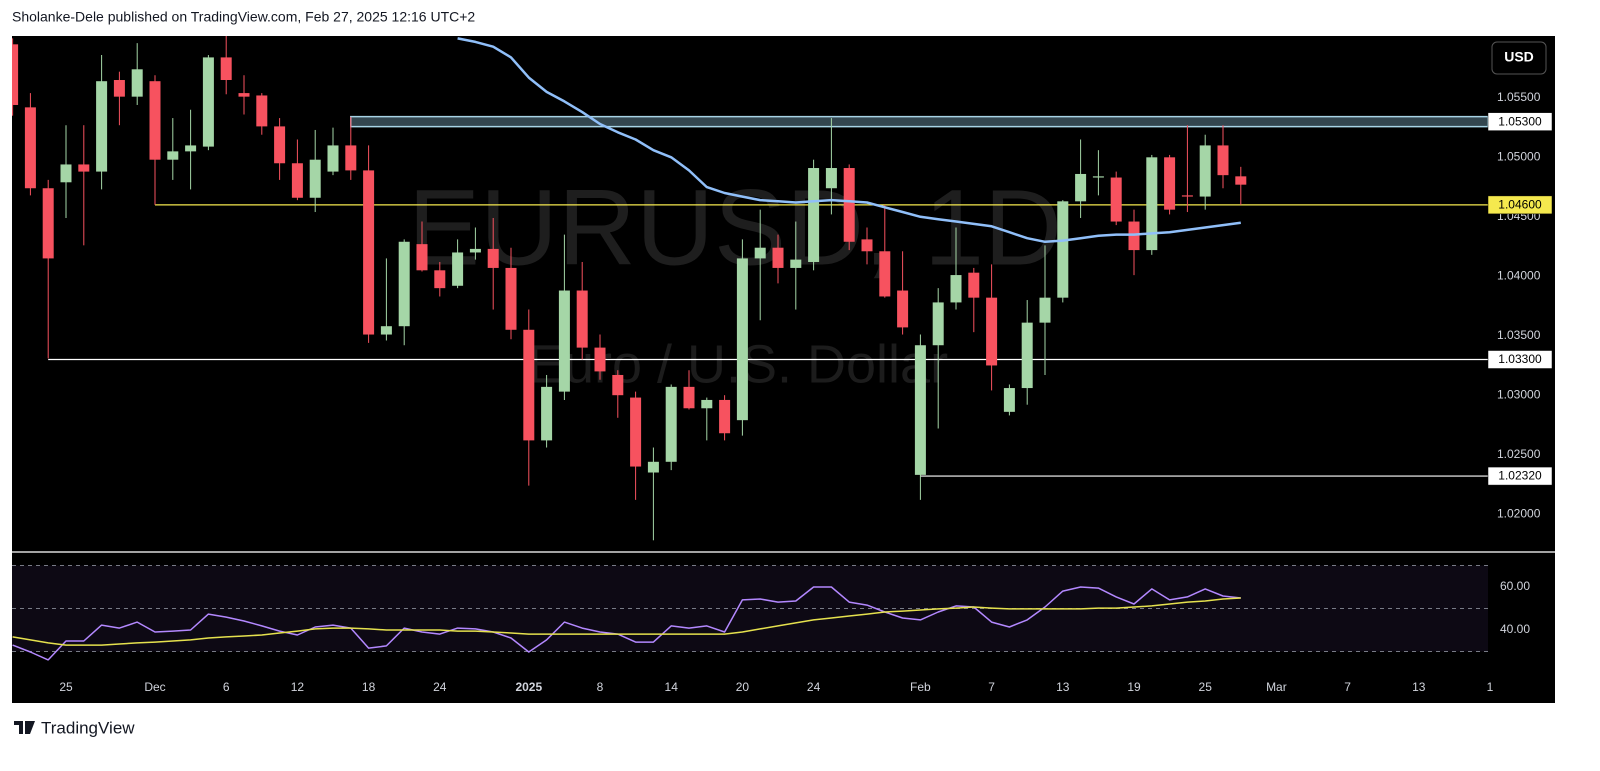 The image size is (1600, 771). I want to click on y-tick-label: 1.02500, so click(1519, 454).